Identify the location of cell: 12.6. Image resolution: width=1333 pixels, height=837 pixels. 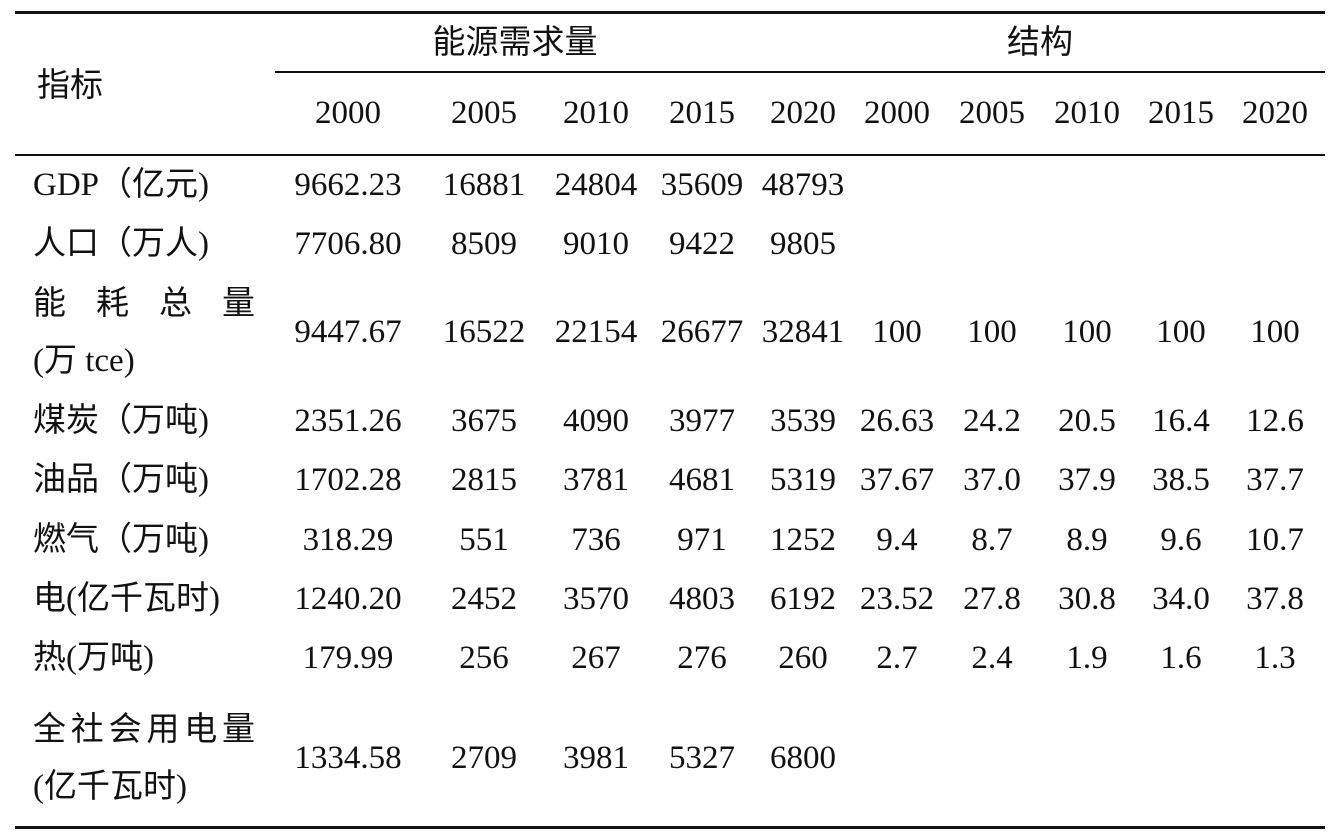
(1275, 421).